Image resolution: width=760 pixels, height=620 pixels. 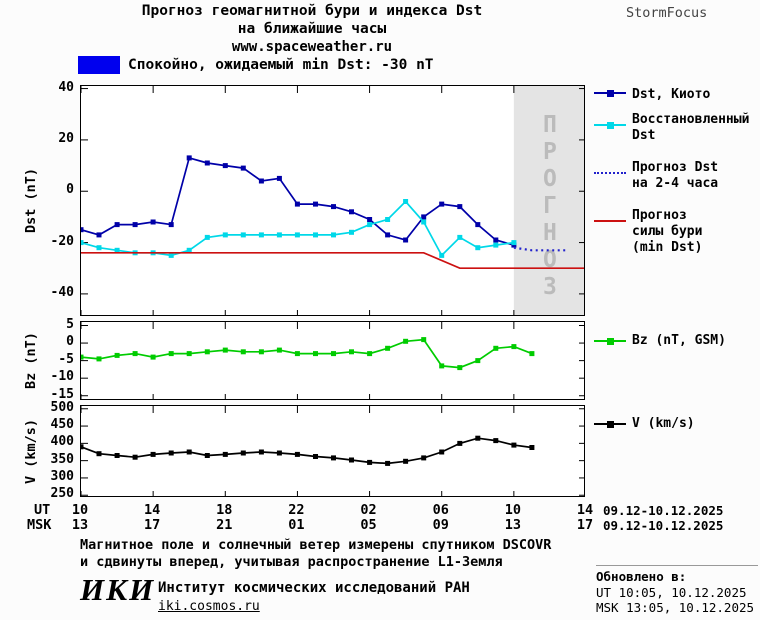 I want to click on updated-msk: MSK 13:05, 10.12.2025, so click(x=675, y=607).